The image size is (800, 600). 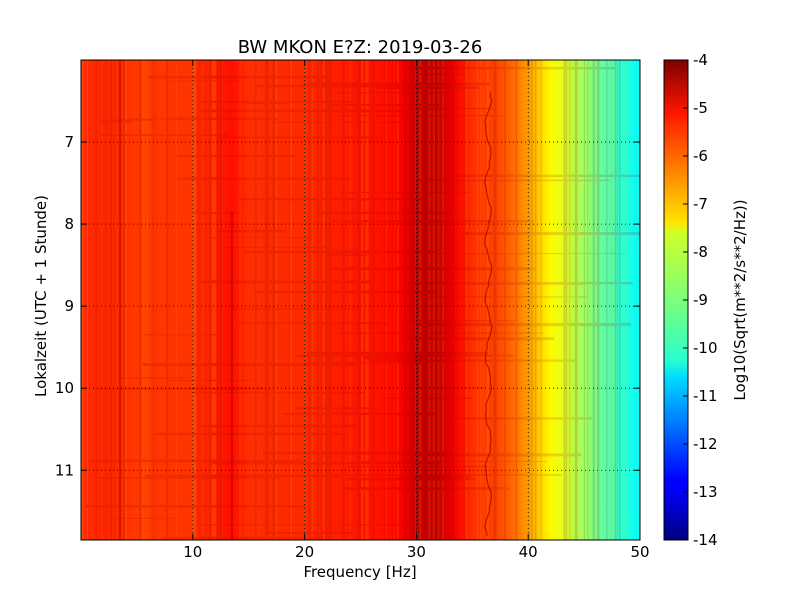 I want to click on x-tick-label: 30, so click(x=416, y=552).